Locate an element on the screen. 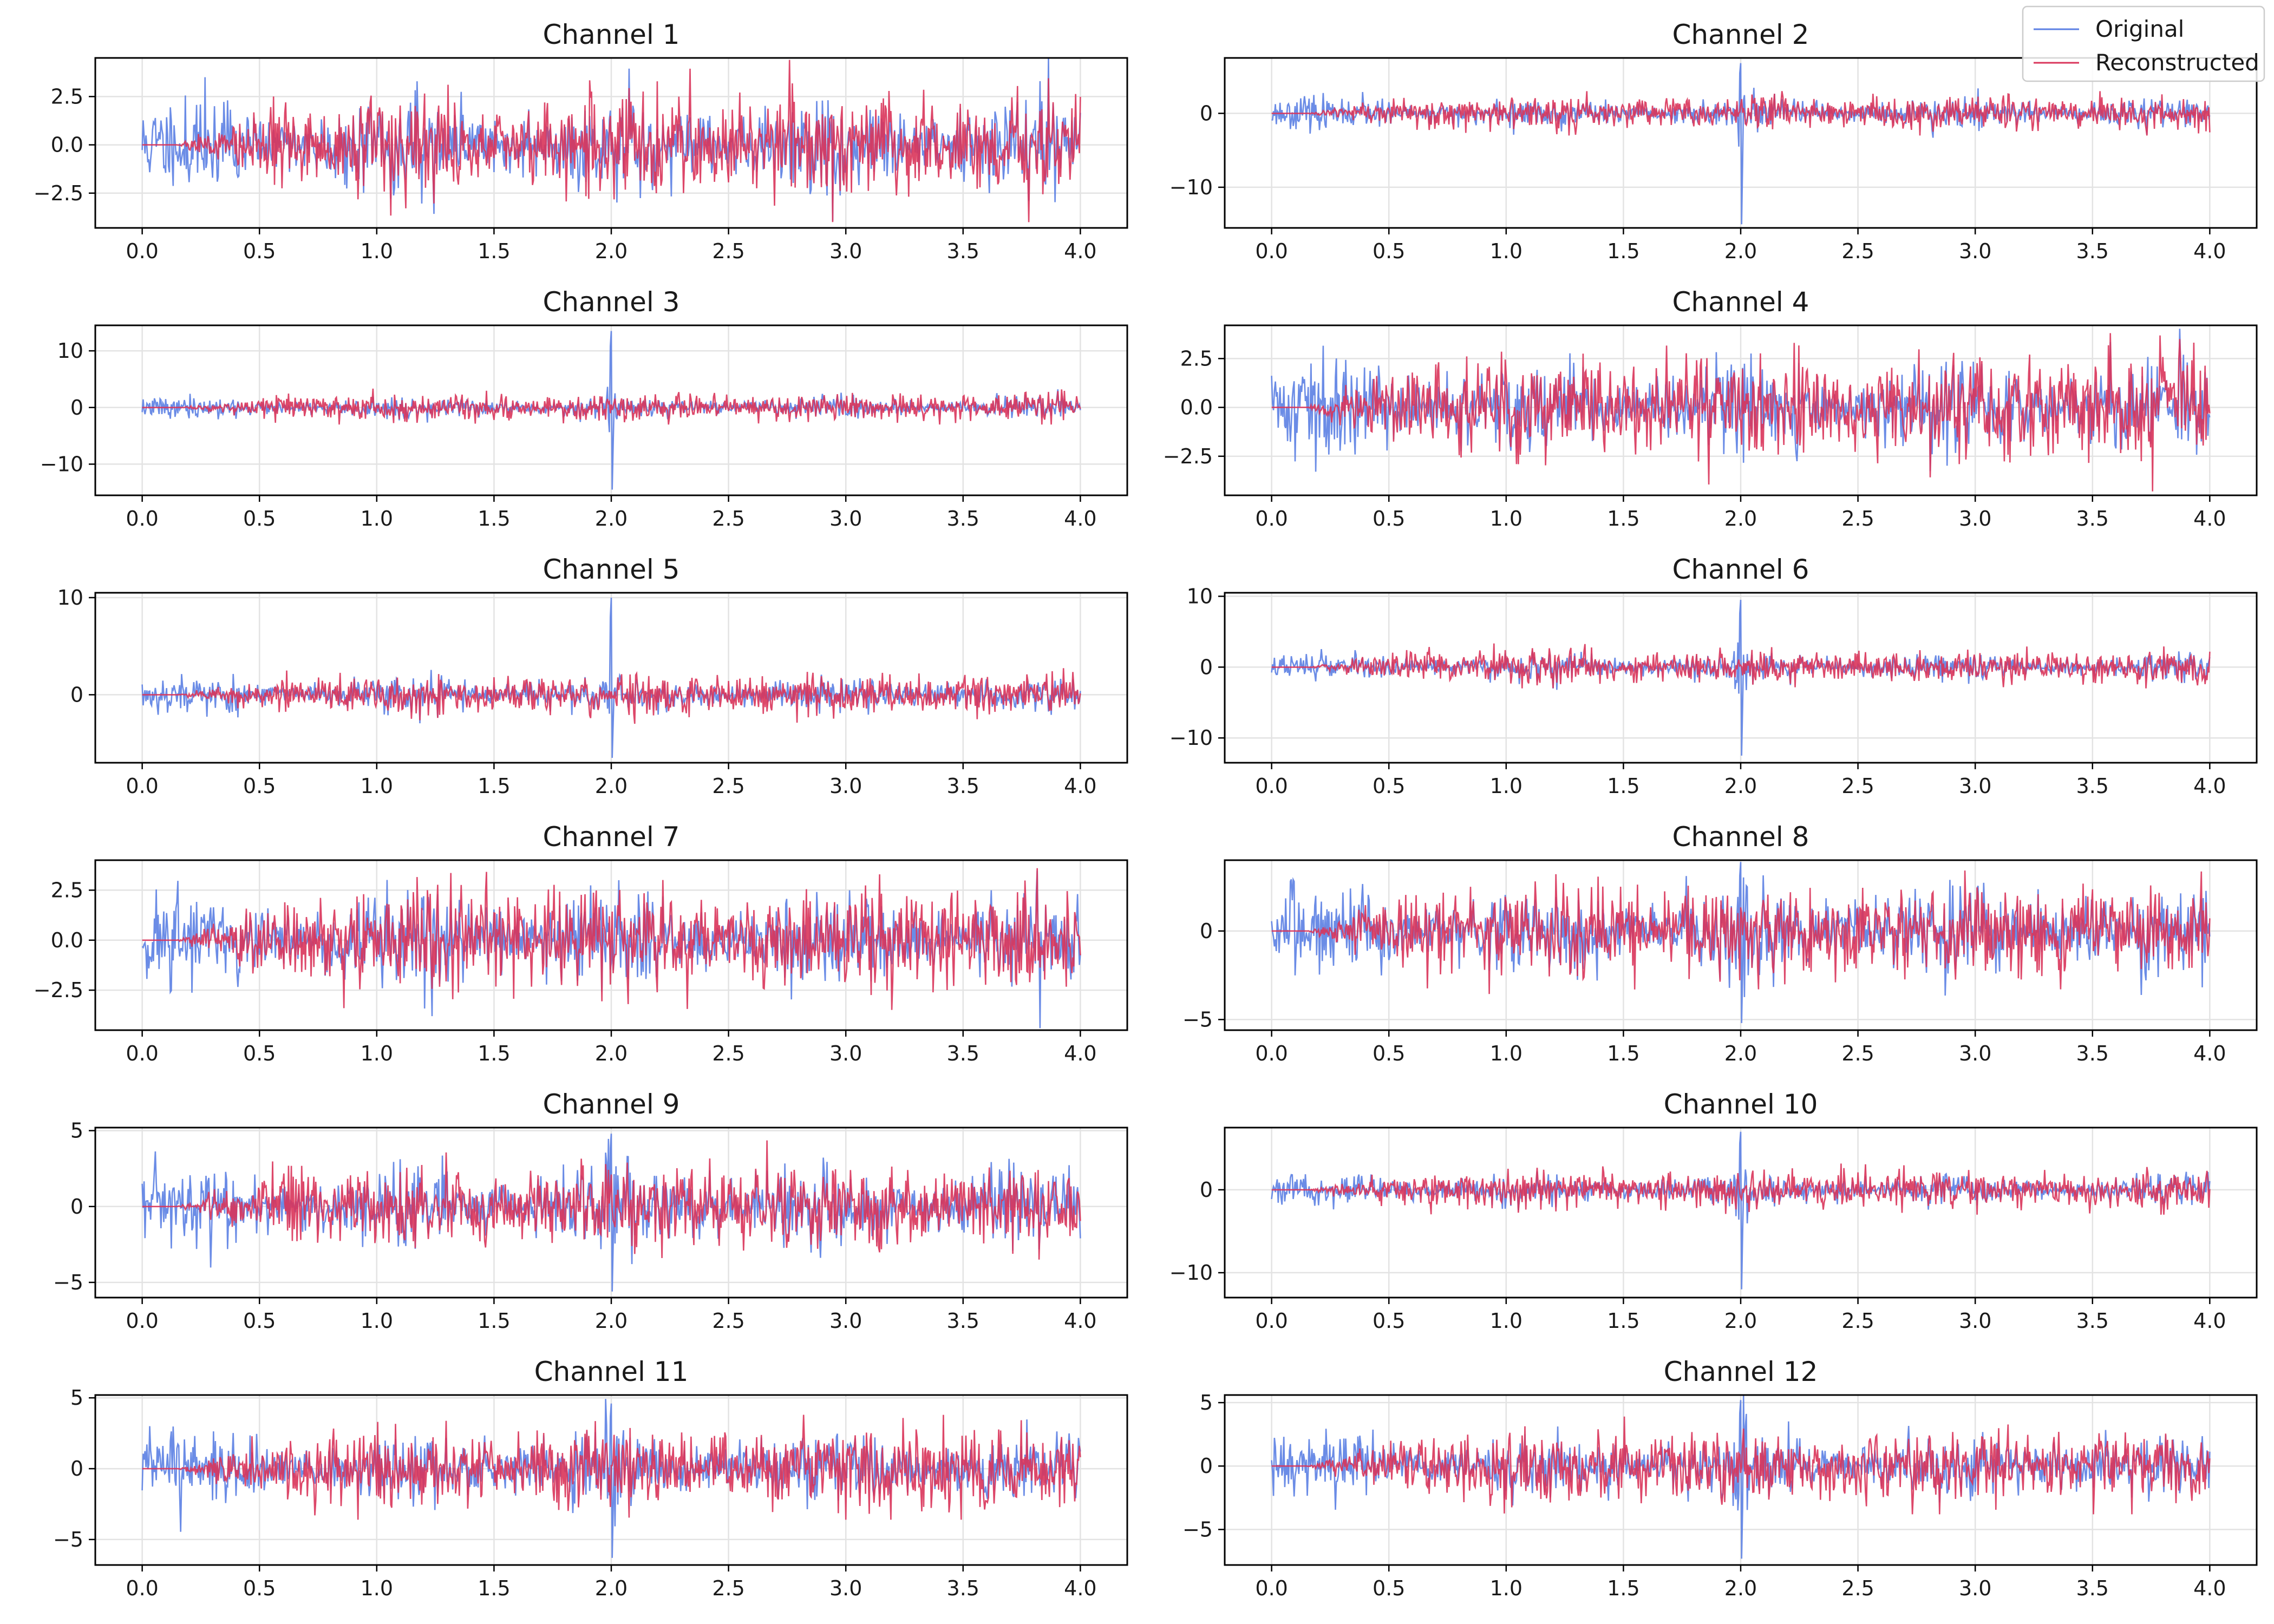  subplot-title: Channel 5 is located at coordinates (612, 570).